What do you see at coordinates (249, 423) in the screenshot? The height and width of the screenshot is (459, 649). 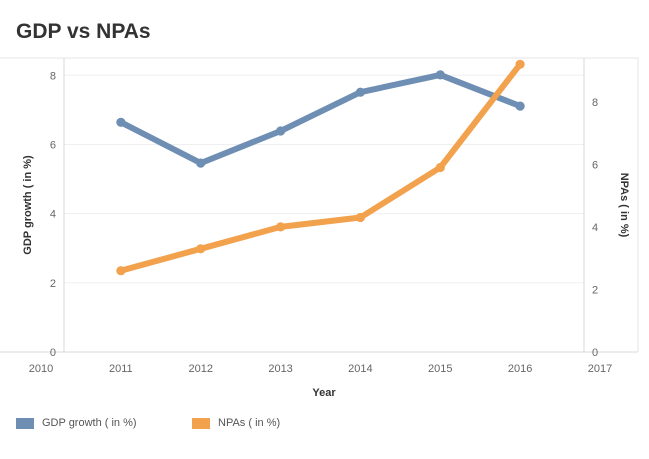 I see `legend-label-npas: NPAs ( in %)` at bounding box center [249, 423].